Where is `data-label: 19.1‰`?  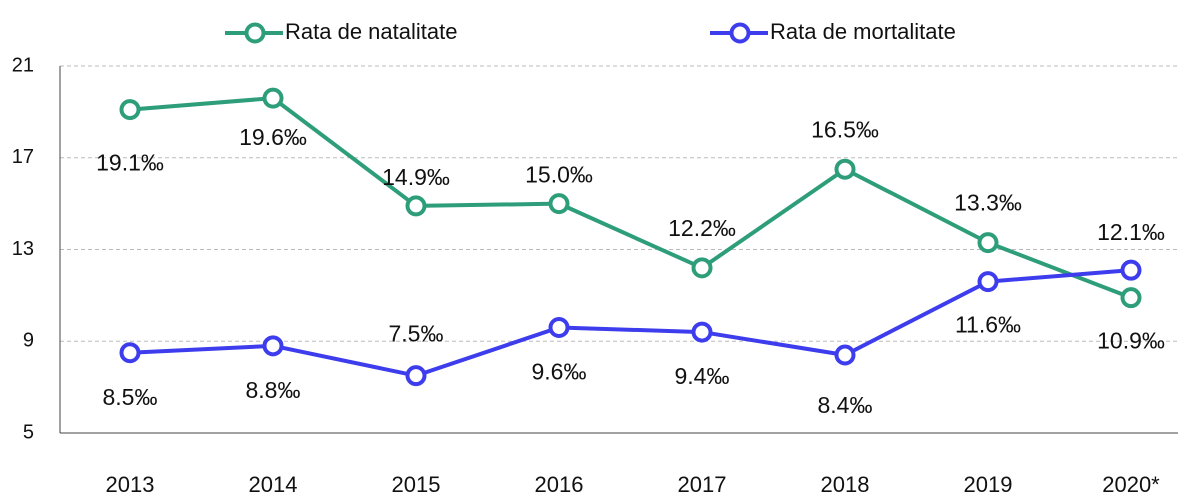 data-label: 19.1‰ is located at coordinates (130, 163).